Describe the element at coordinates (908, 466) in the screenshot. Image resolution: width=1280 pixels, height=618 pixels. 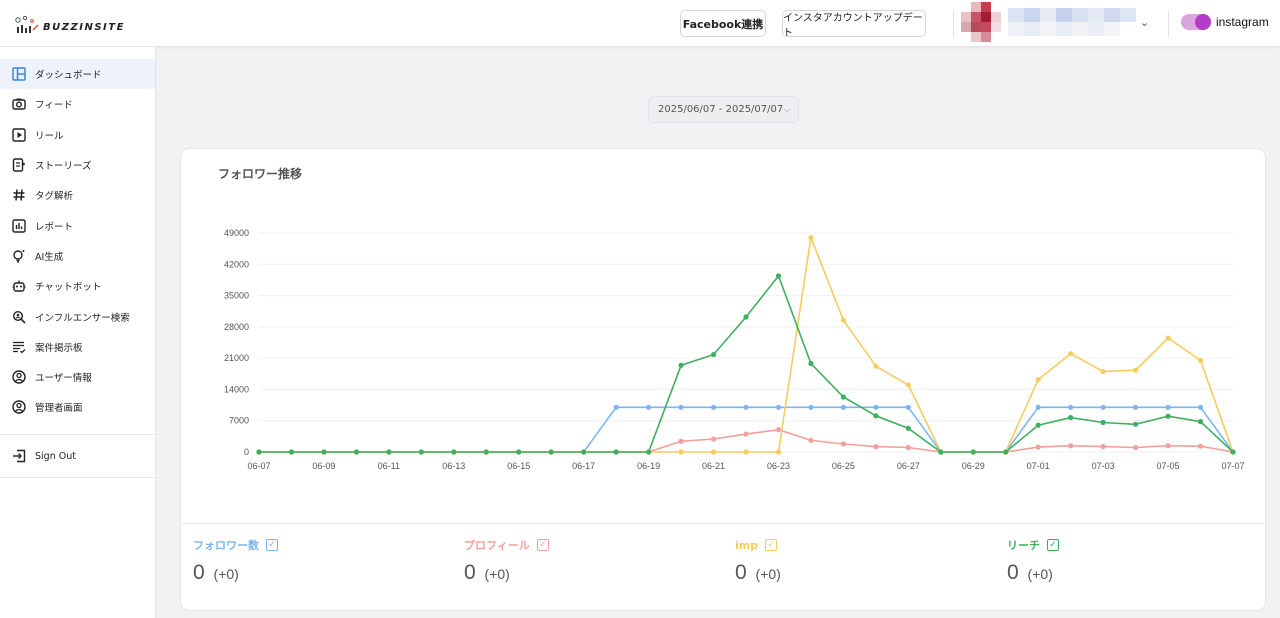
I see `x-tick-label: 06-27` at that location.